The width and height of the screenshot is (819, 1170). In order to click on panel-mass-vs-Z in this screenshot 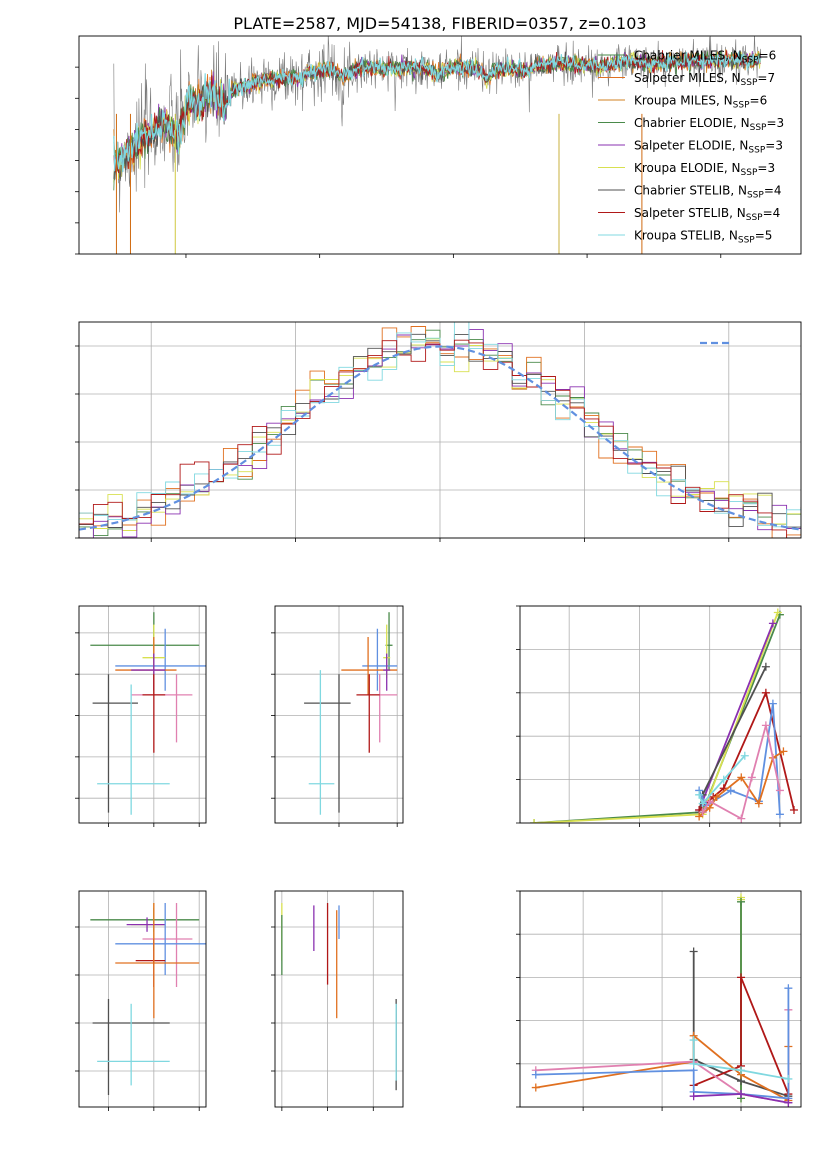, I will do `click(141, 1000)`.